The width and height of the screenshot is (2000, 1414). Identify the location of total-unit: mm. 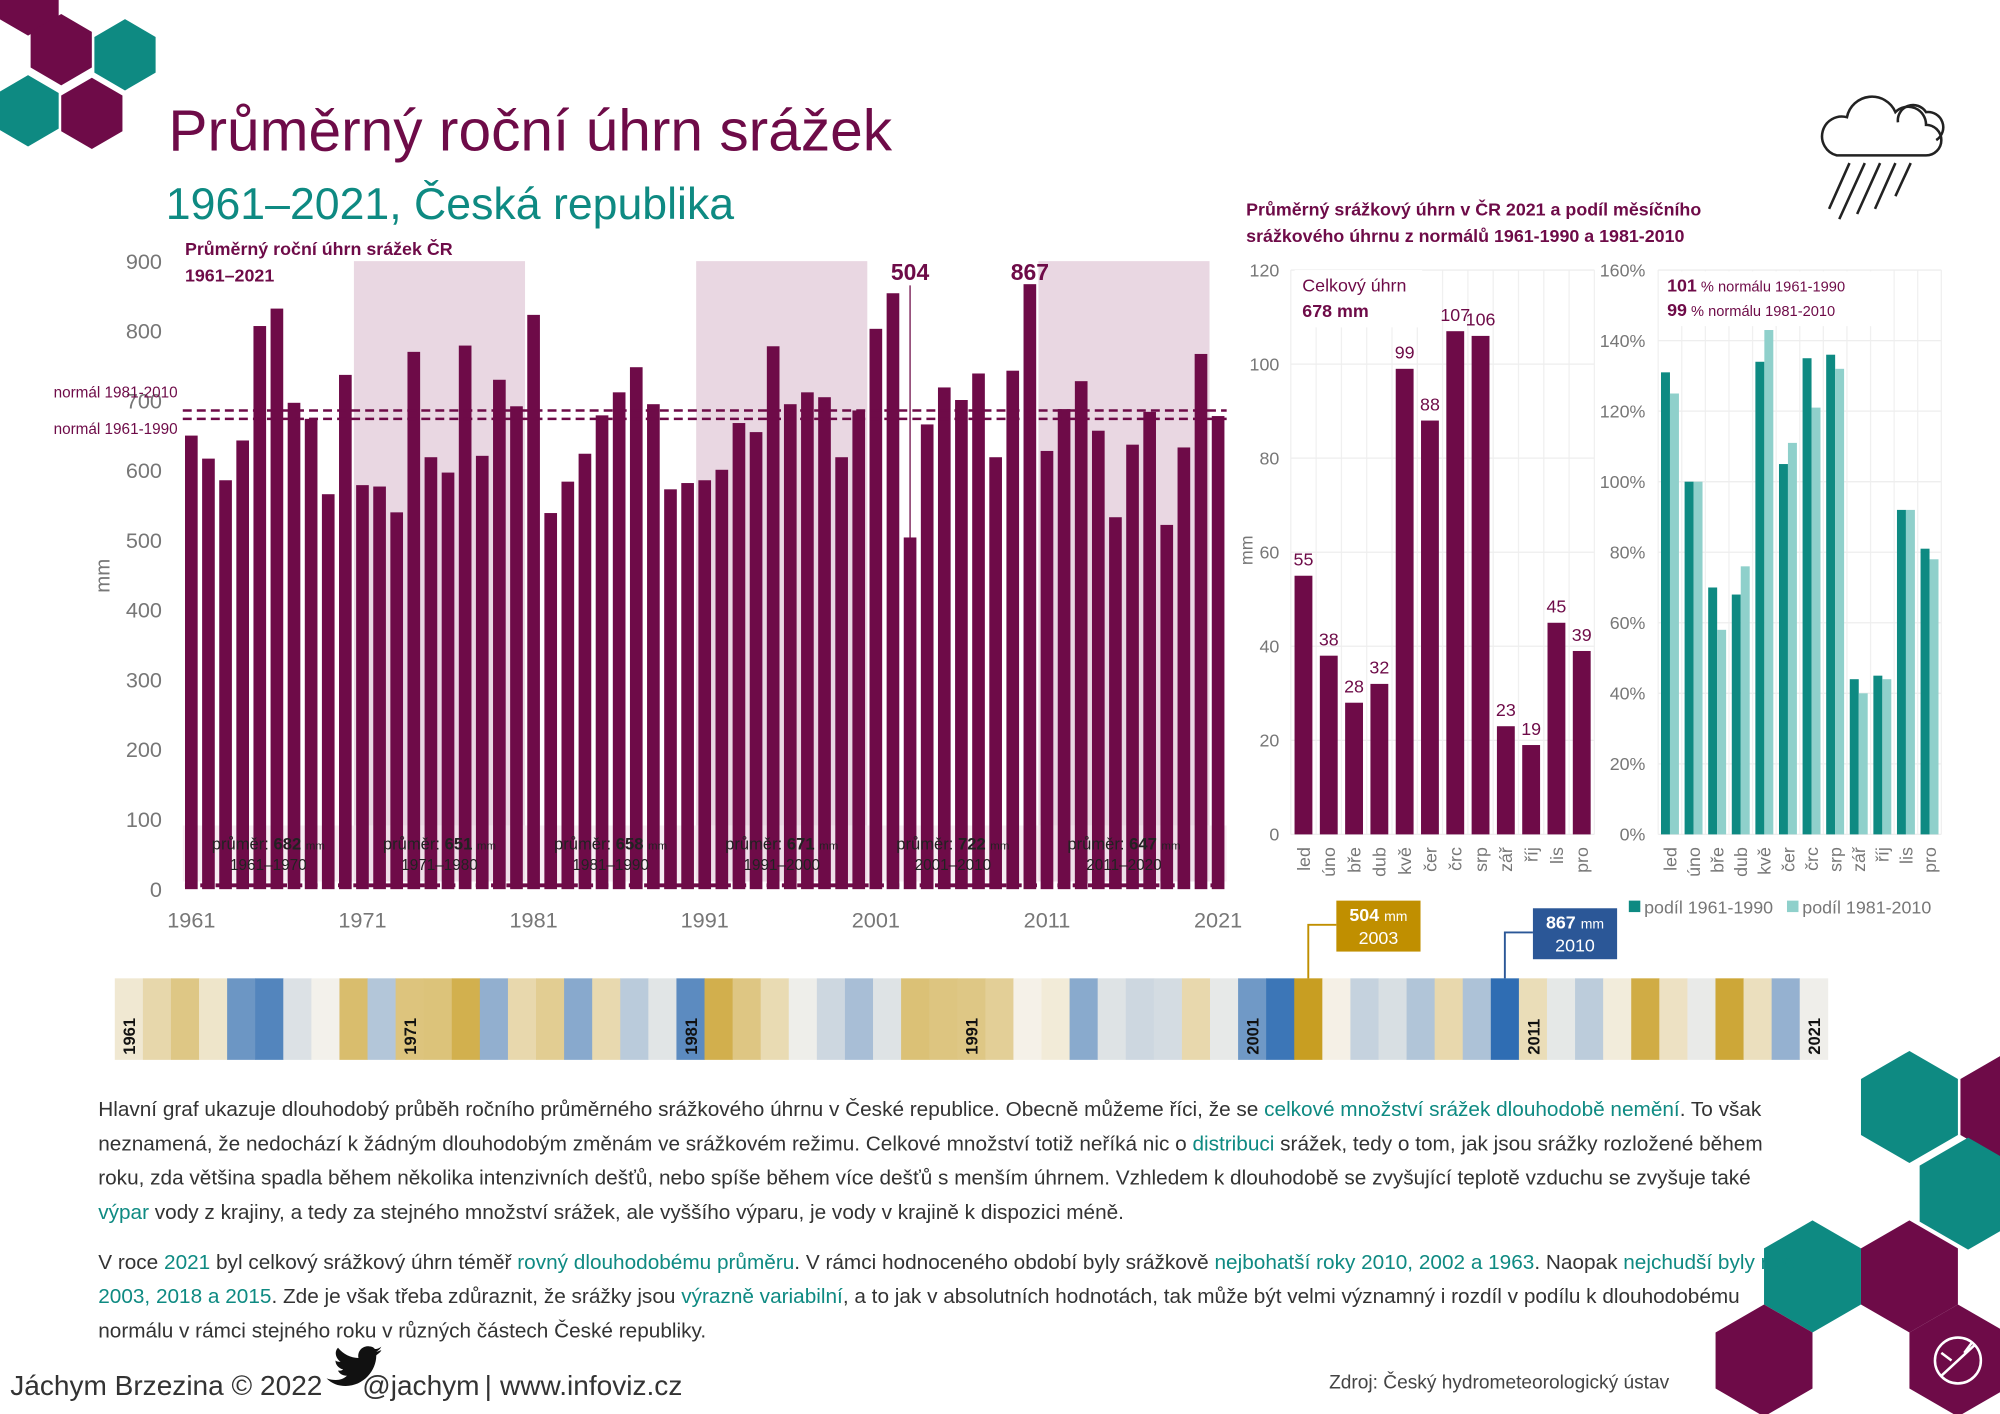
(1353, 311).